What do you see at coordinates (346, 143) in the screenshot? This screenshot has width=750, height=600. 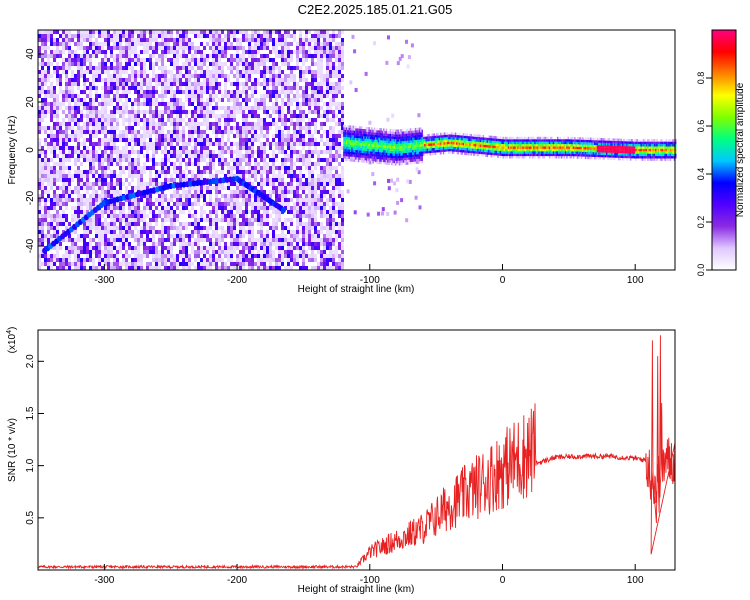 I see `spectrogram-signal-cell` at bounding box center [346, 143].